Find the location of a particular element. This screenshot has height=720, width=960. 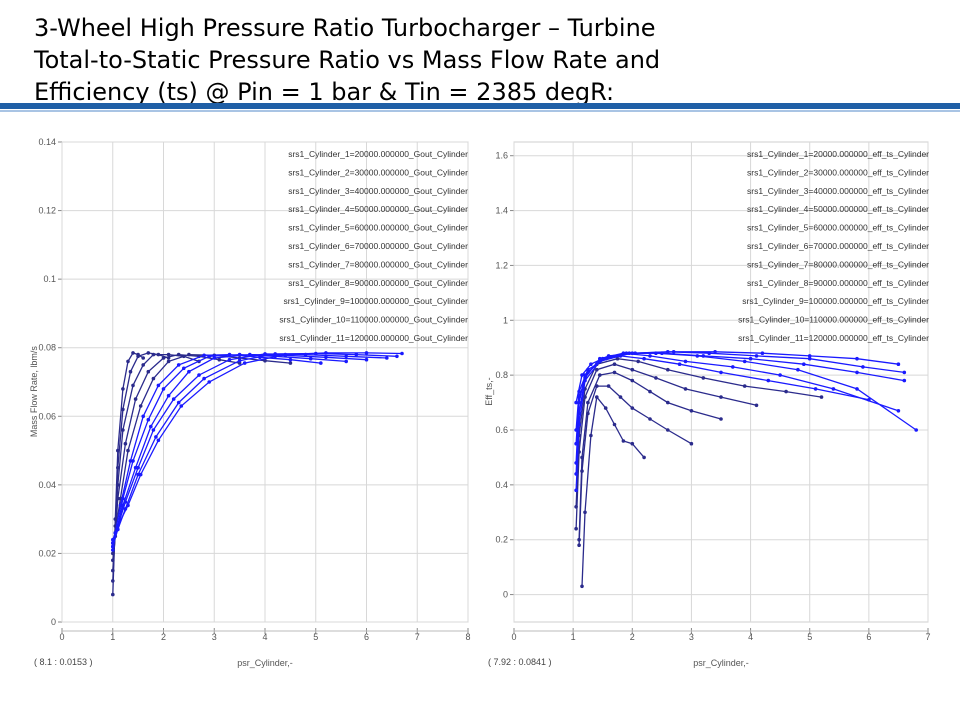

y-tick-label: 1 is located at coordinates (505, 320).